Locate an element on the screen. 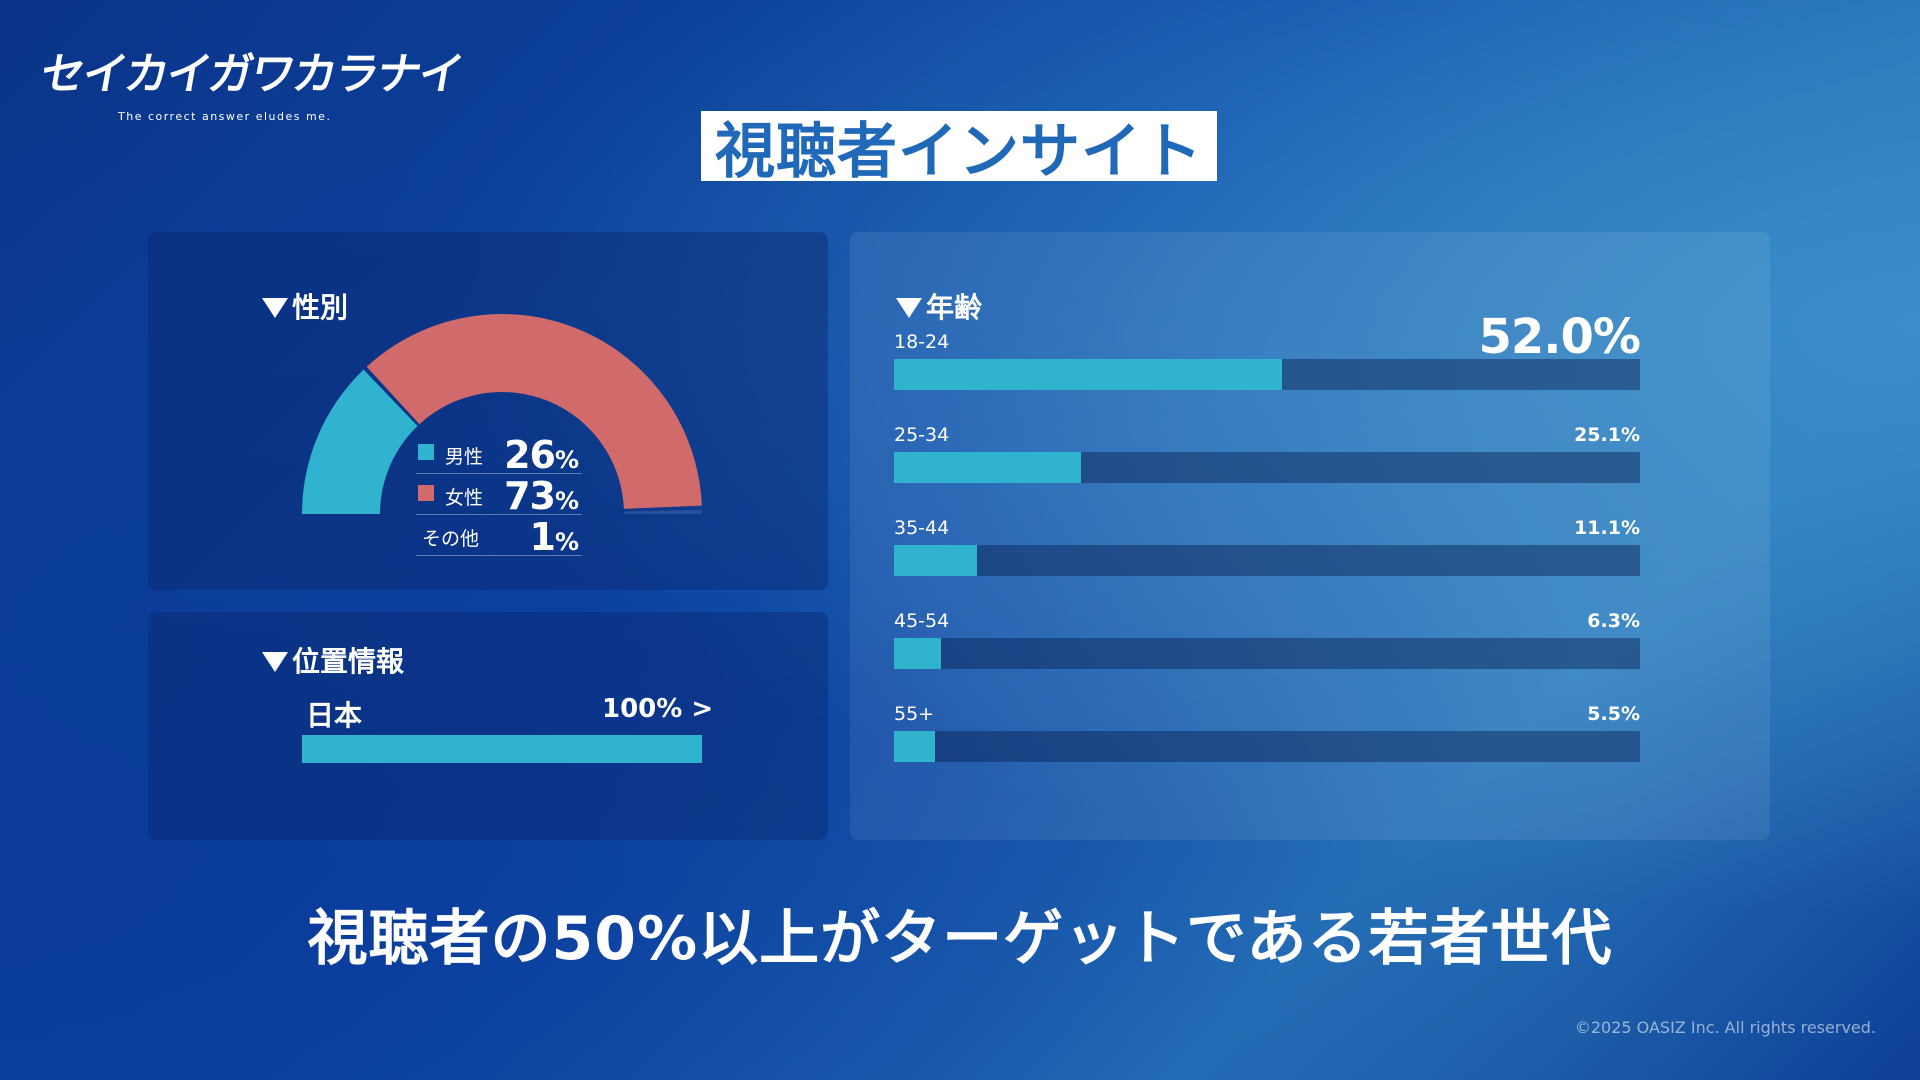 Image resolution: width=1920 pixels, height=1080 pixels. location-bar-fill is located at coordinates (502, 749).